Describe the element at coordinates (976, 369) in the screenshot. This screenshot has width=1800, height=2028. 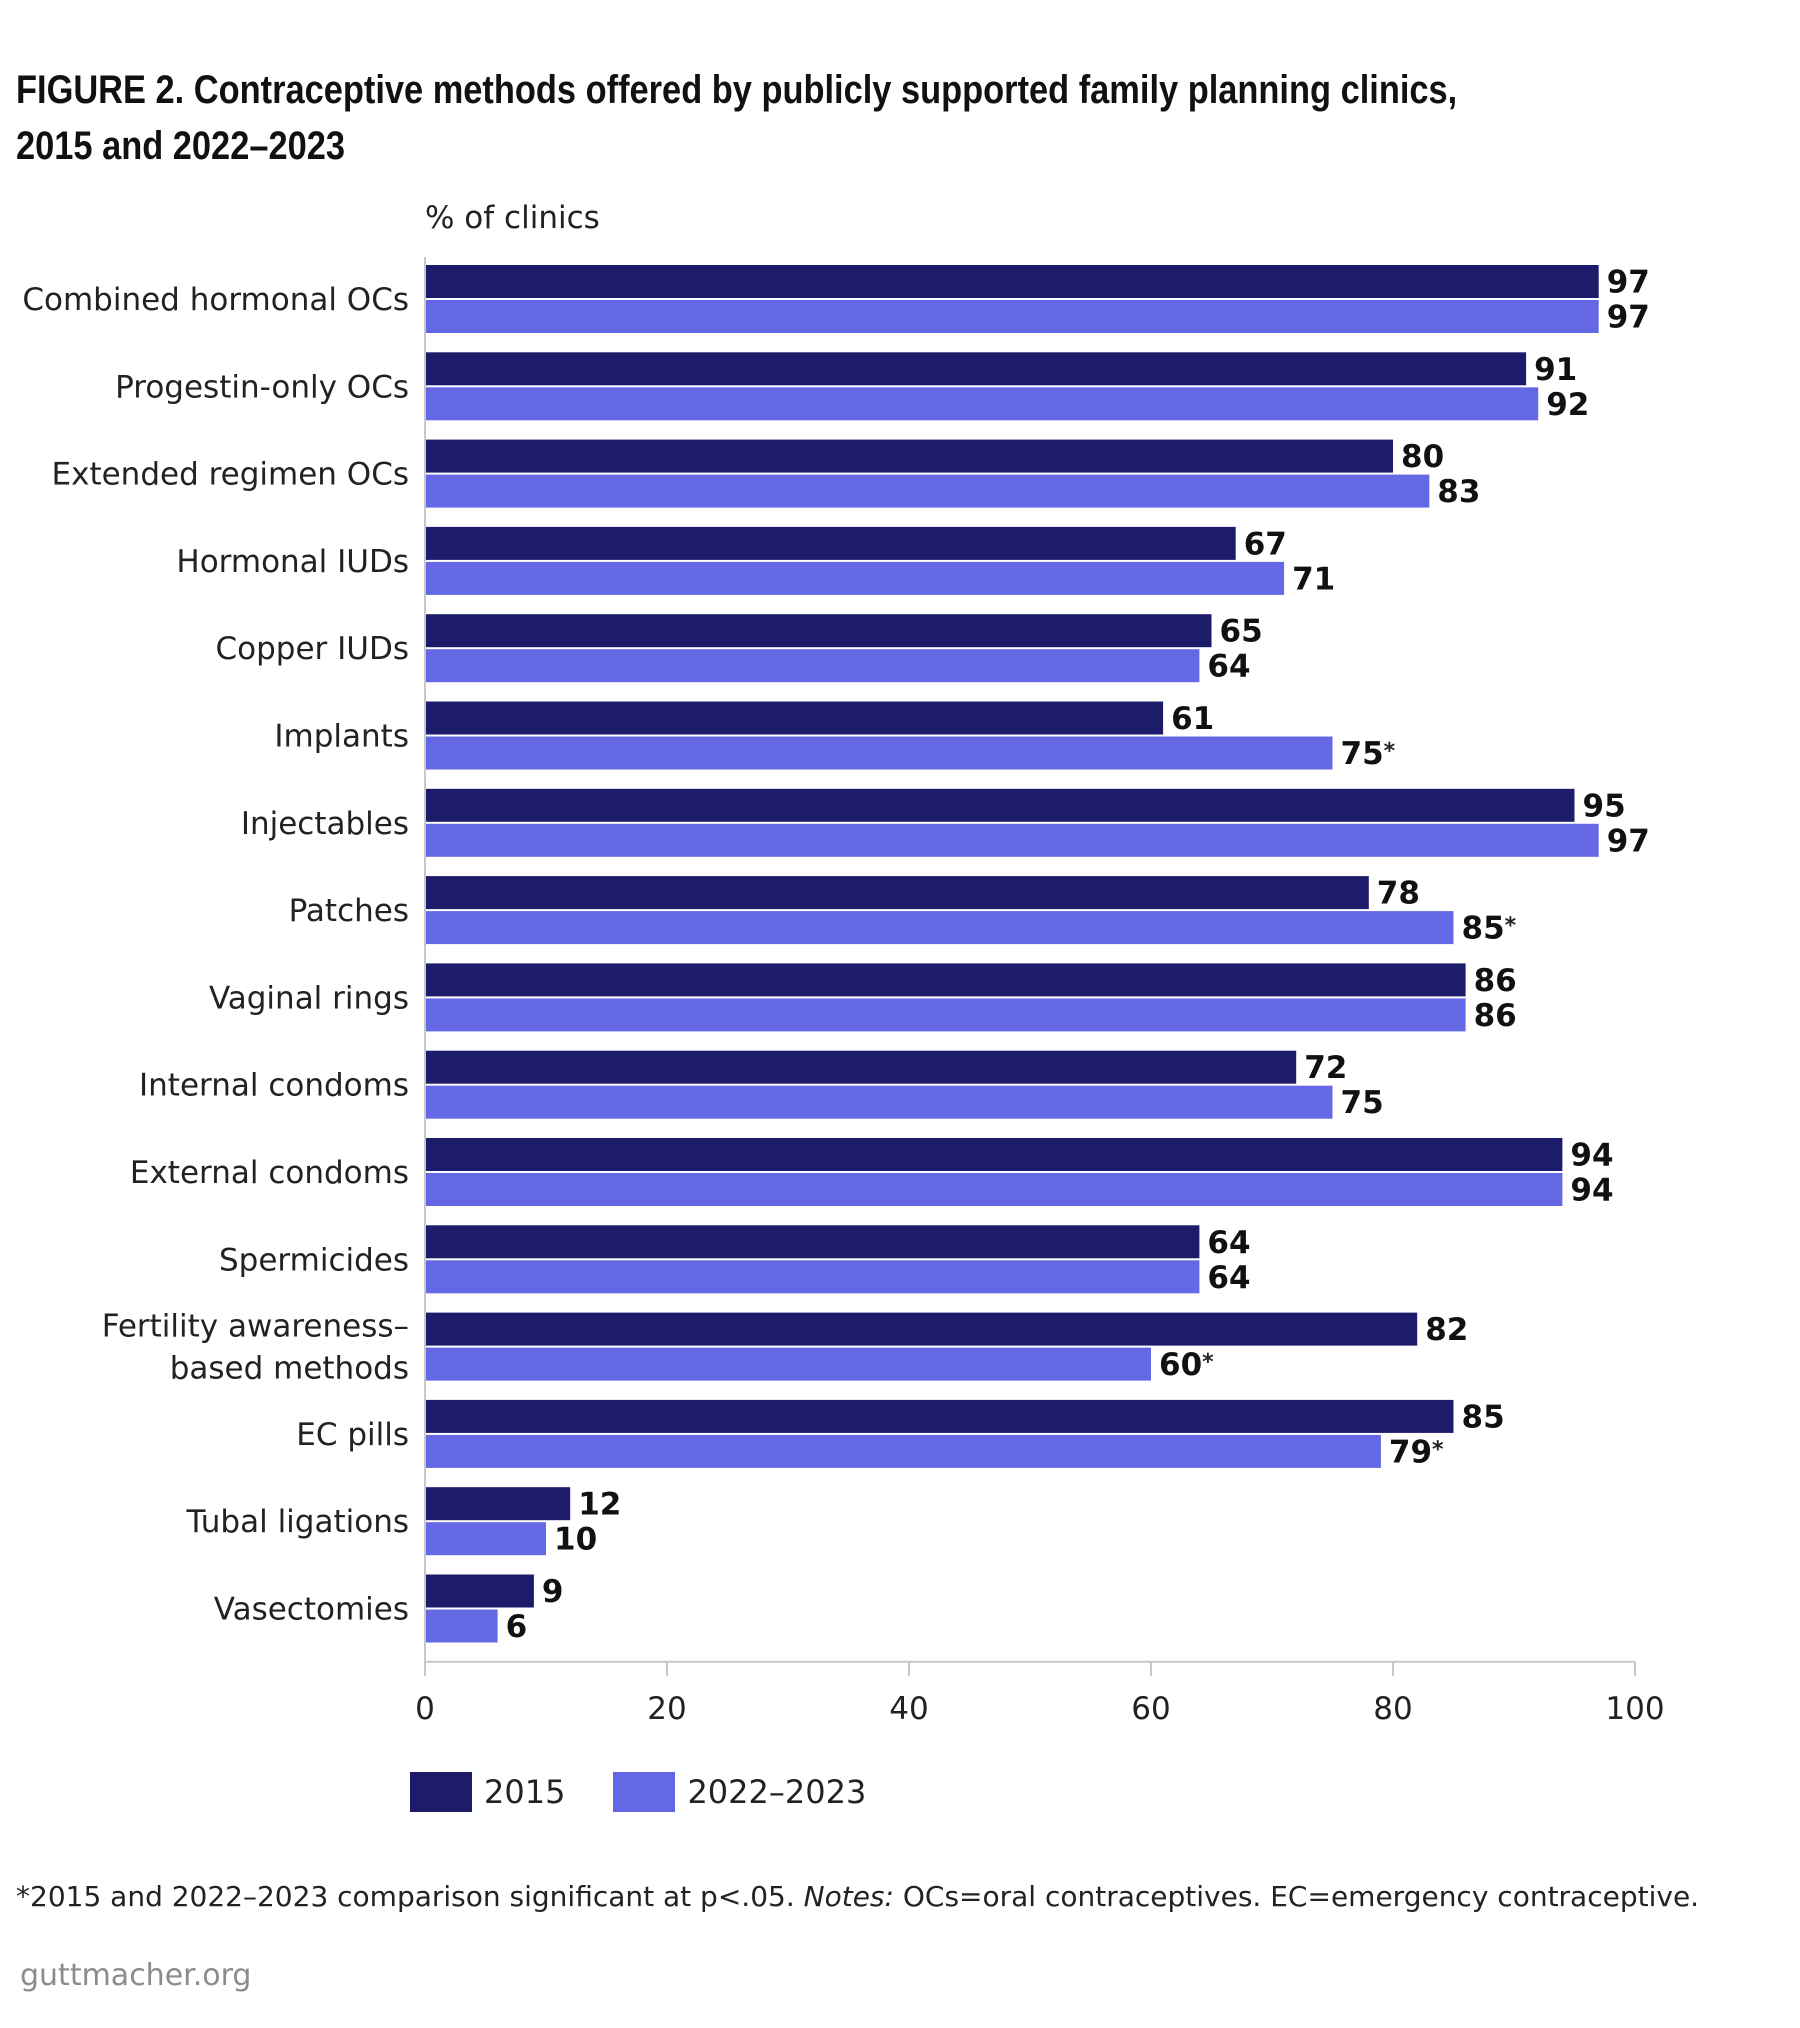
I see `bar-2015-progestin-only-ocs` at that location.